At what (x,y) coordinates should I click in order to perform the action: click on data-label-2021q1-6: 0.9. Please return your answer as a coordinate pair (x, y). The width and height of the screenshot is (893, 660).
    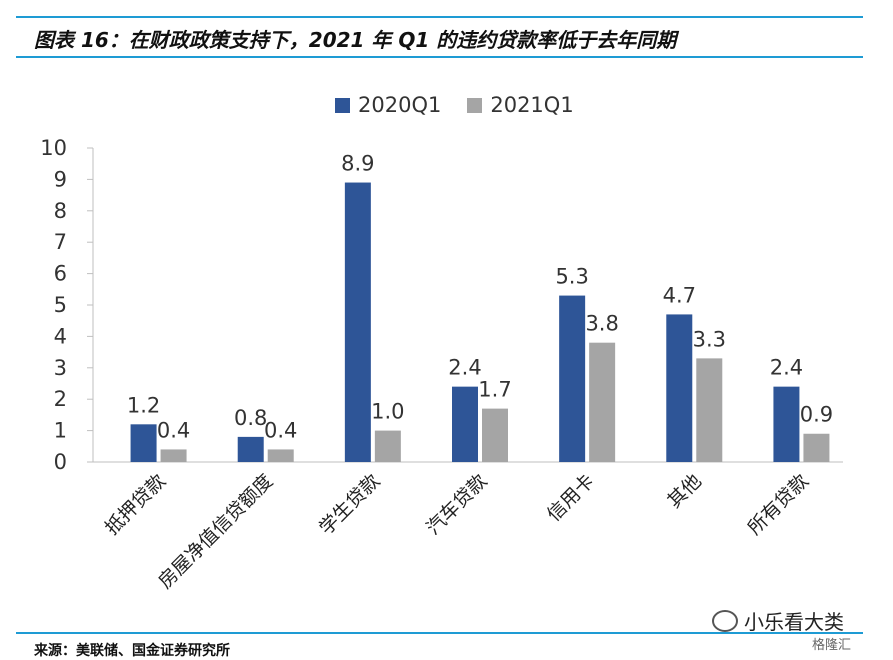
    Looking at the image, I should click on (816, 415).